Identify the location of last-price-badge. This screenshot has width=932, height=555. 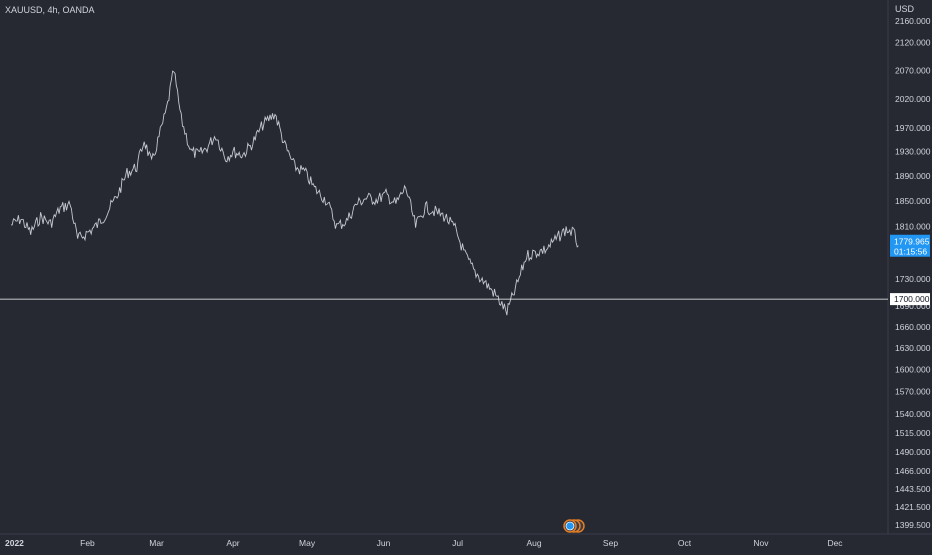
(910, 245).